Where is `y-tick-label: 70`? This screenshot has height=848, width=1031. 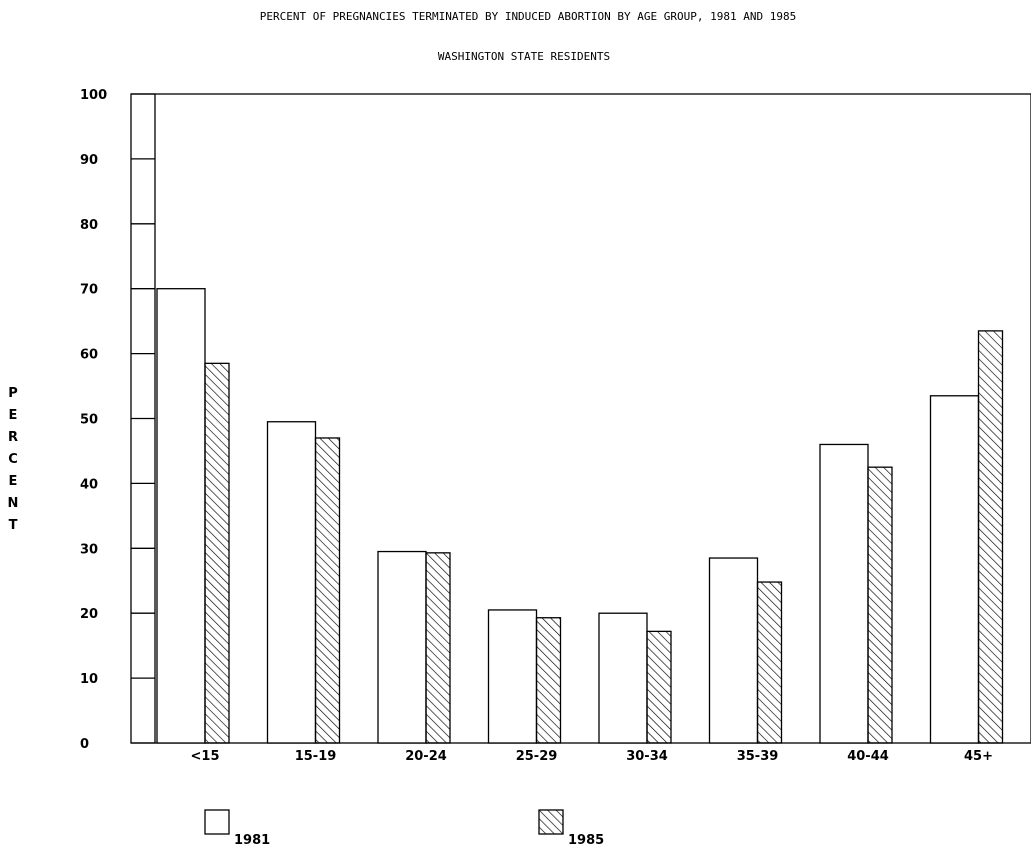 y-tick-label: 70 is located at coordinates (89, 290).